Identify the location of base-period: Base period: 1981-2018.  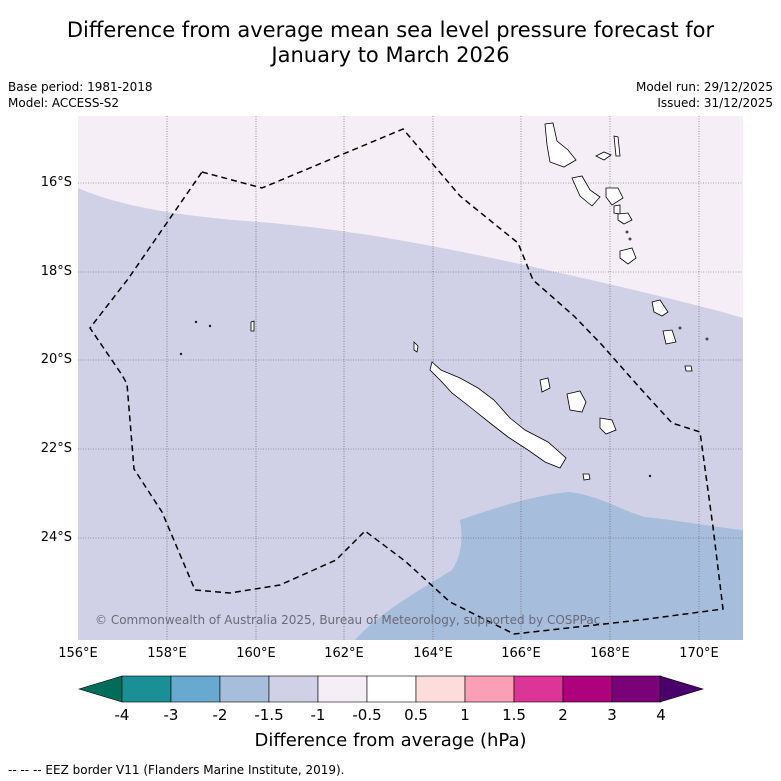
(80, 87).